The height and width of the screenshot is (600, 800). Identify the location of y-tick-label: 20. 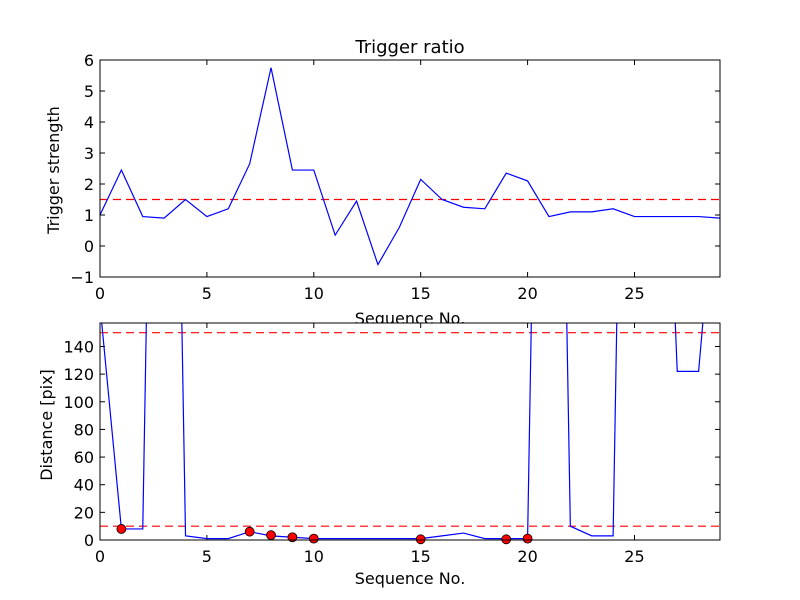
(84, 512).